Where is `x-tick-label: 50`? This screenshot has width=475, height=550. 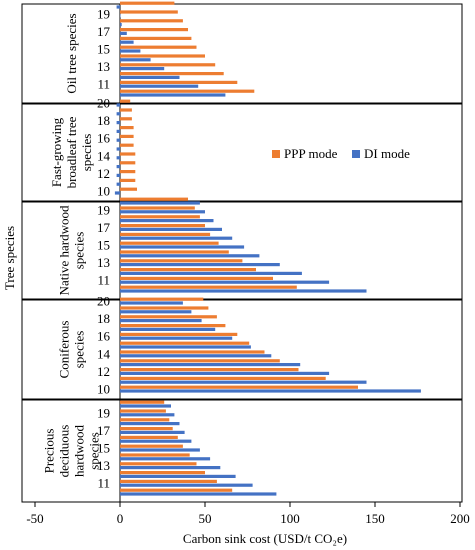
x-tick-label: 50 is located at coordinates (205, 518).